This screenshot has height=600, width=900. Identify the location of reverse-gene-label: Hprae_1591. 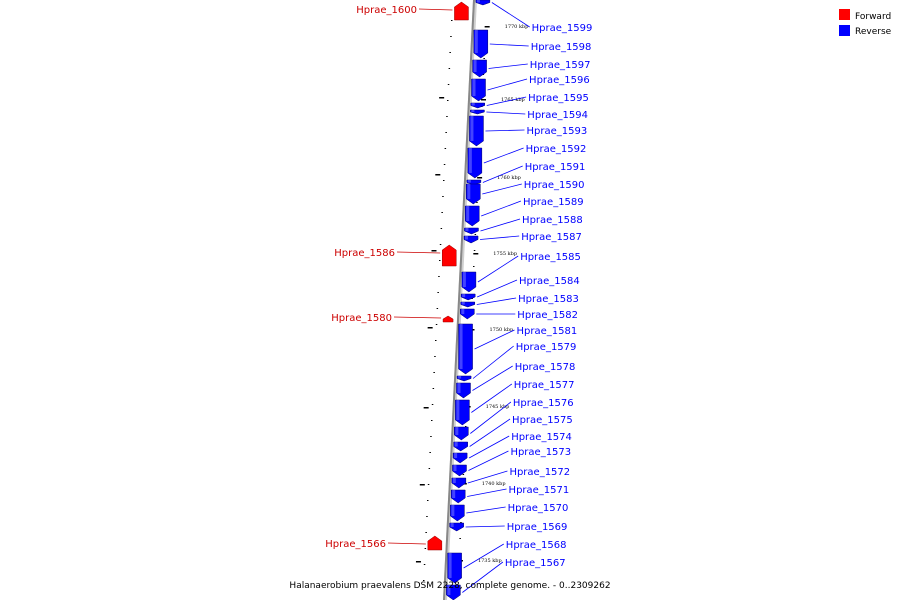
(555, 167).